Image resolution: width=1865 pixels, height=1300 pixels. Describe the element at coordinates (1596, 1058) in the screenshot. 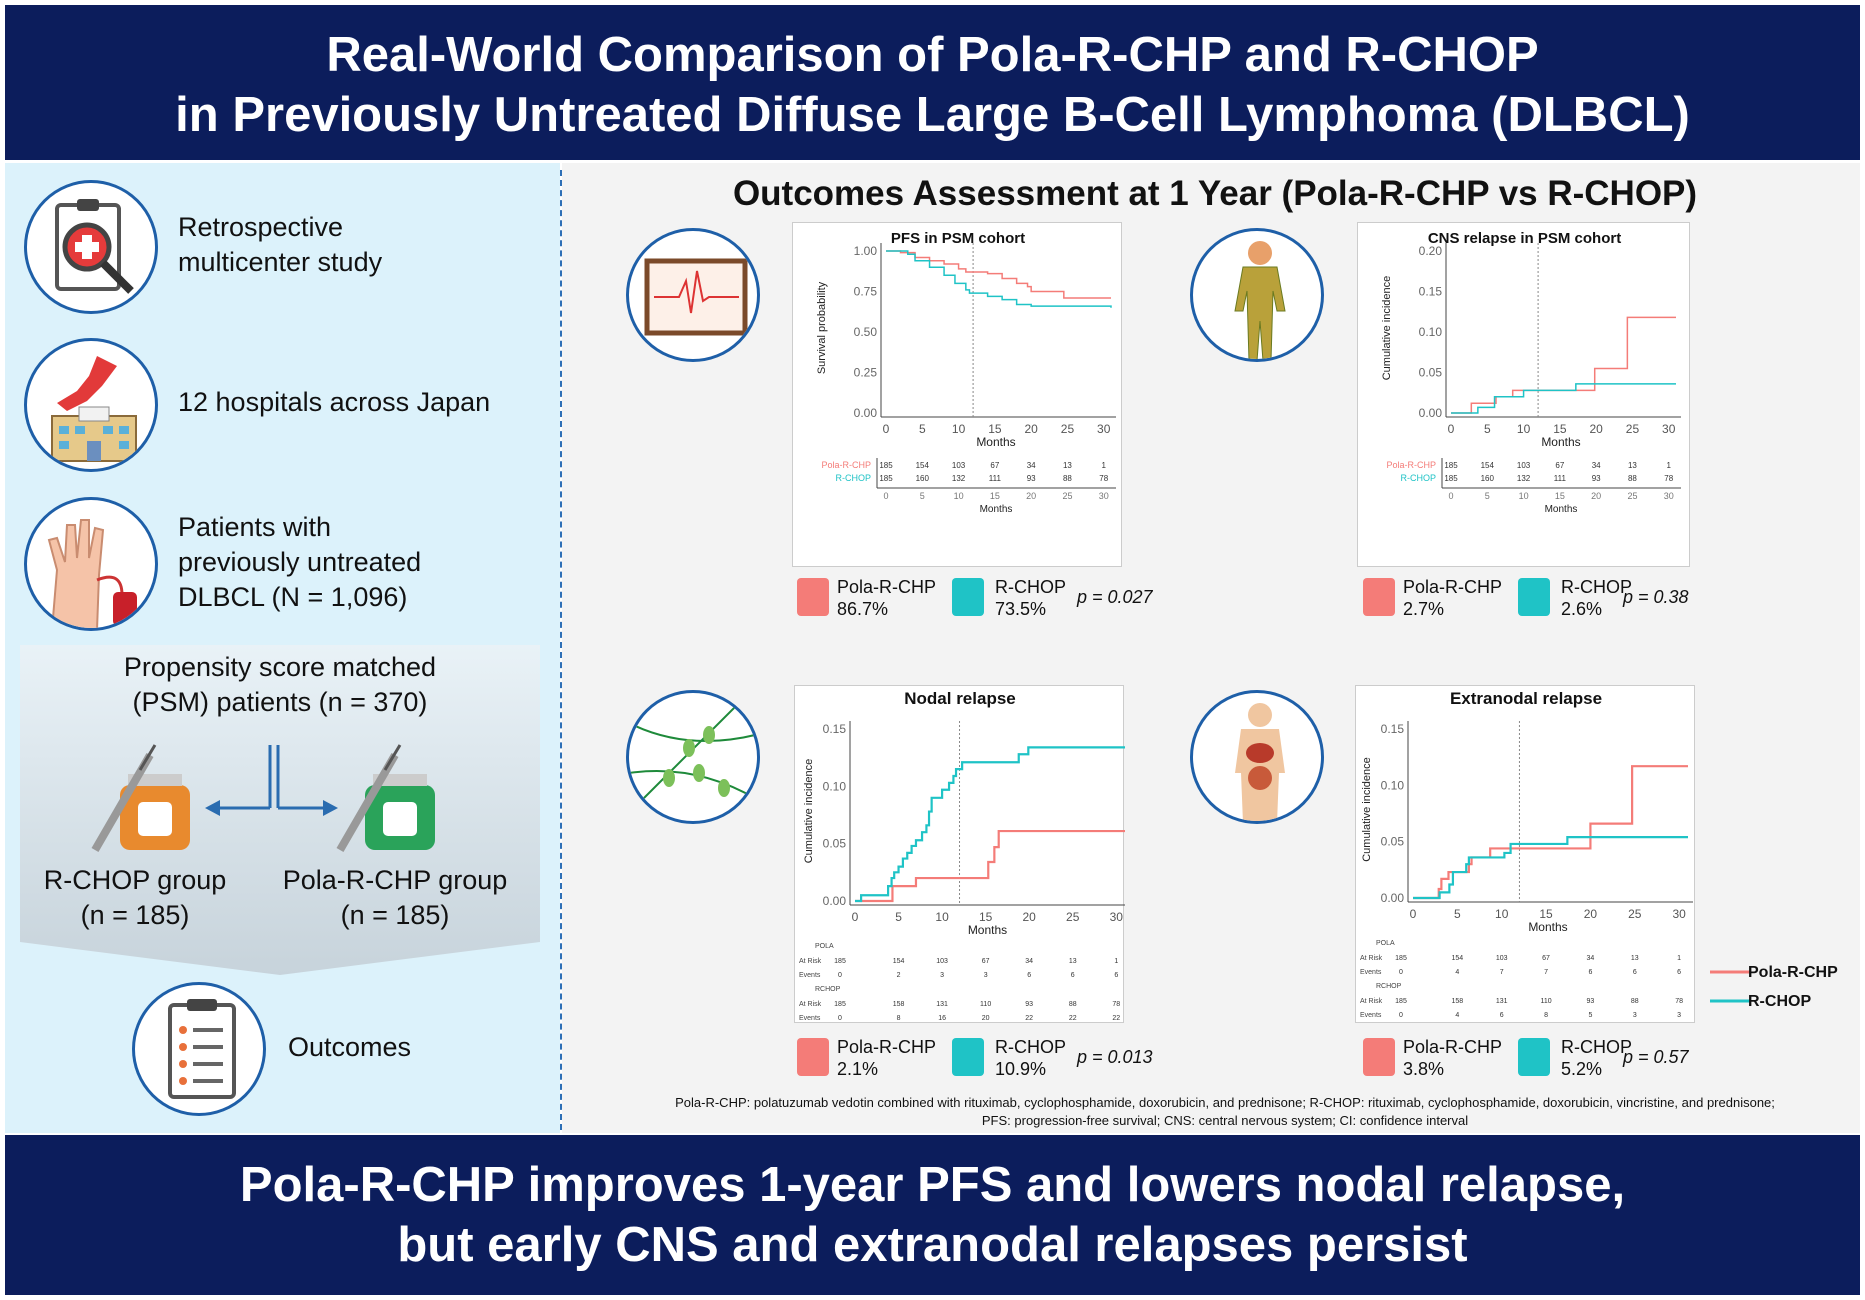

I see `extranodal-rchop-result: R-CHOP 5.2%` at that location.